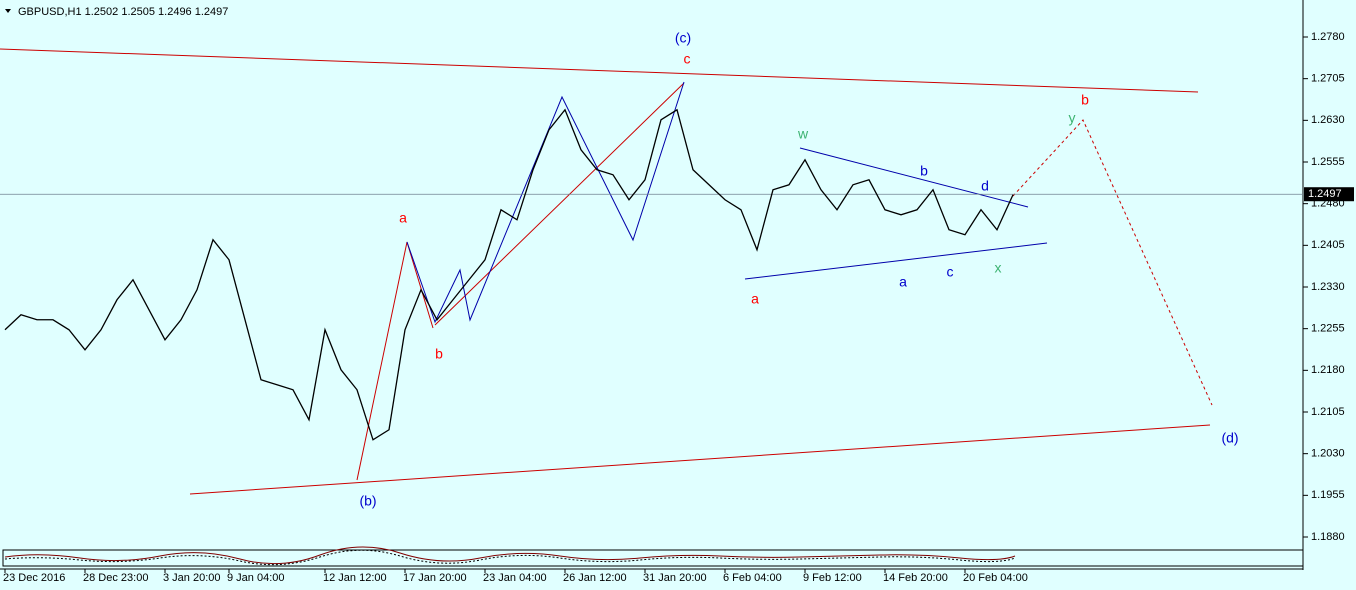 The image size is (1356, 590). What do you see at coordinates (1328, 287) in the screenshot?
I see `y-tick-label: 1.2330` at bounding box center [1328, 287].